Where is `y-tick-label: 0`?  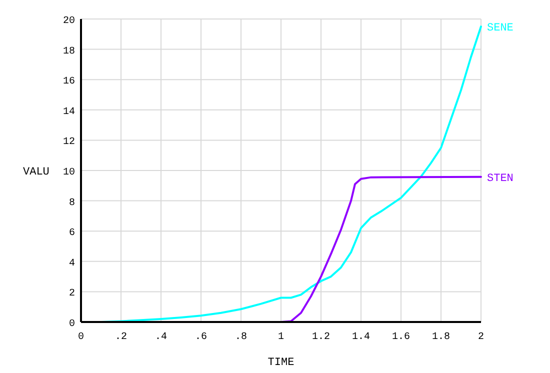 y-tick-label: 0 is located at coordinates (71, 324).